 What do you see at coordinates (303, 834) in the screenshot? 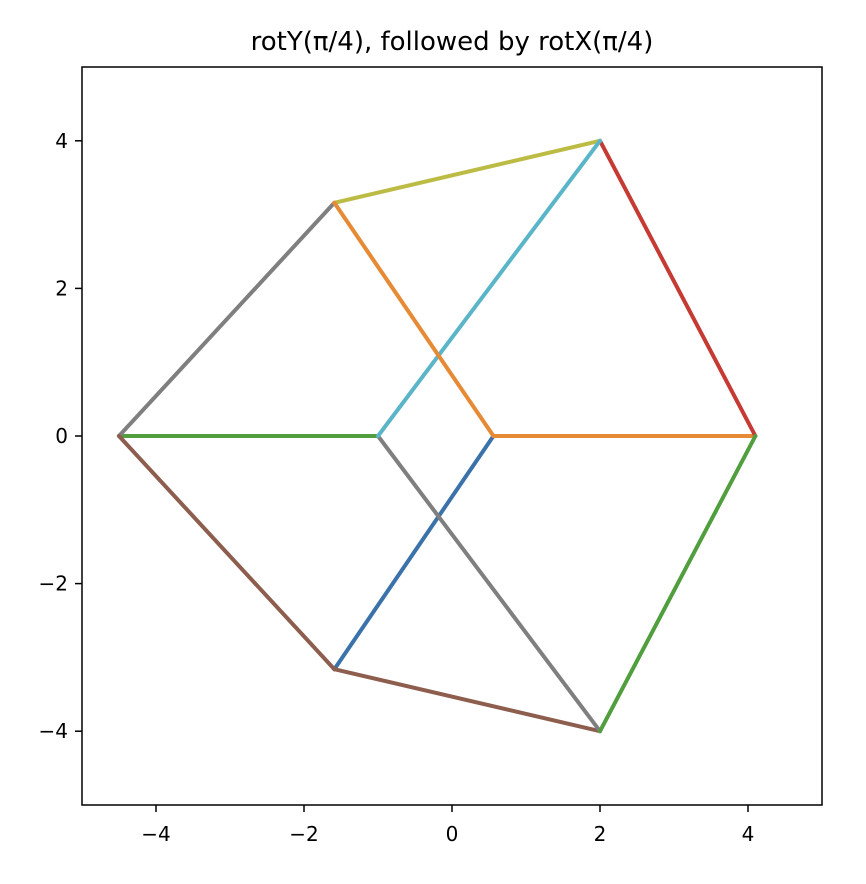
I see `x-tick-label: −2` at bounding box center [303, 834].